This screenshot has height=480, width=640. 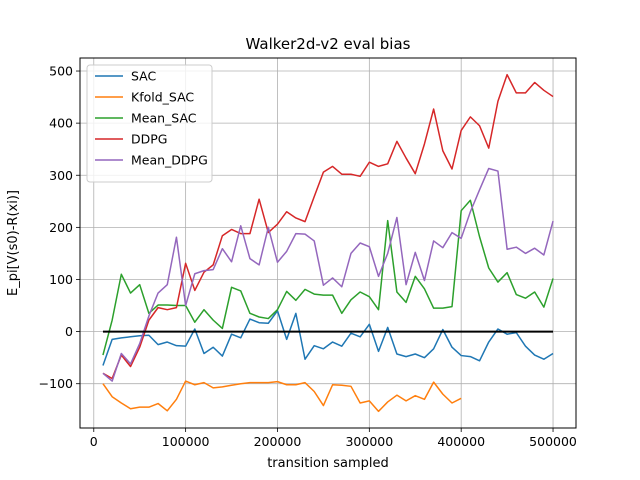 What do you see at coordinates (369, 441) in the screenshot?
I see `x-tick-label-3: 300000` at bounding box center [369, 441].